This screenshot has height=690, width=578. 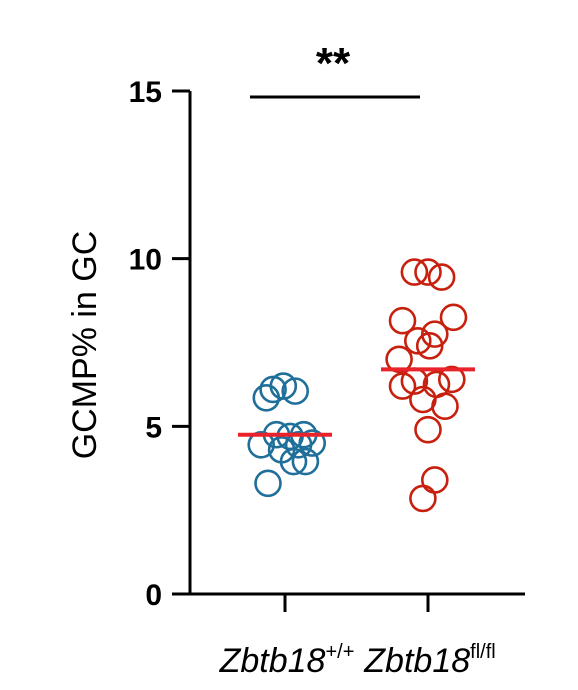 I want to click on data-points, so click(x=357, y=385).